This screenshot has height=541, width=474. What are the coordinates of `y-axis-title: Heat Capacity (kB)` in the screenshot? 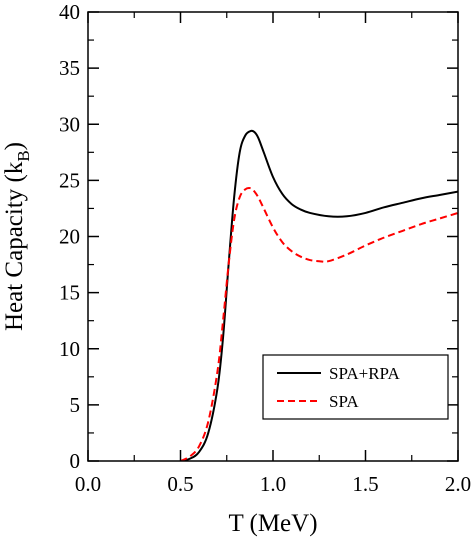 It's located at (17, 236).